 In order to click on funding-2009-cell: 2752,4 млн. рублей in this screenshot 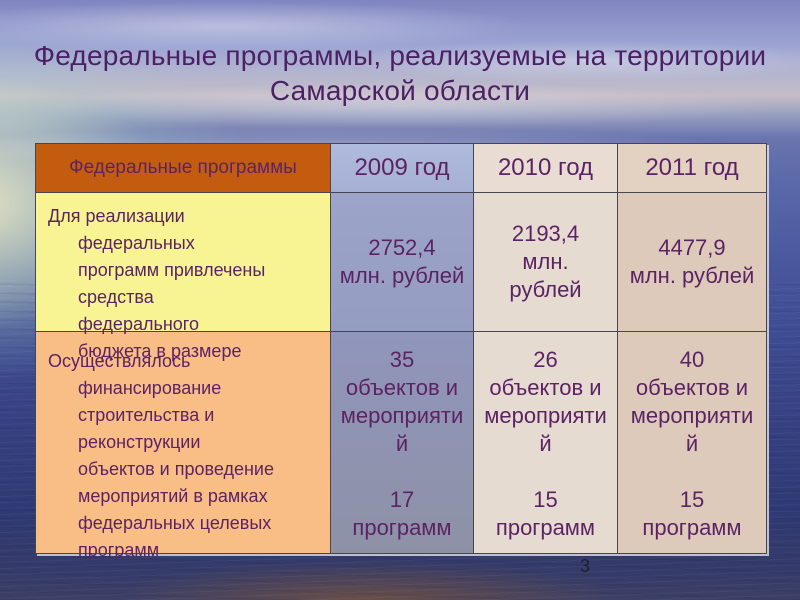, I will do `click(402, 262)`.